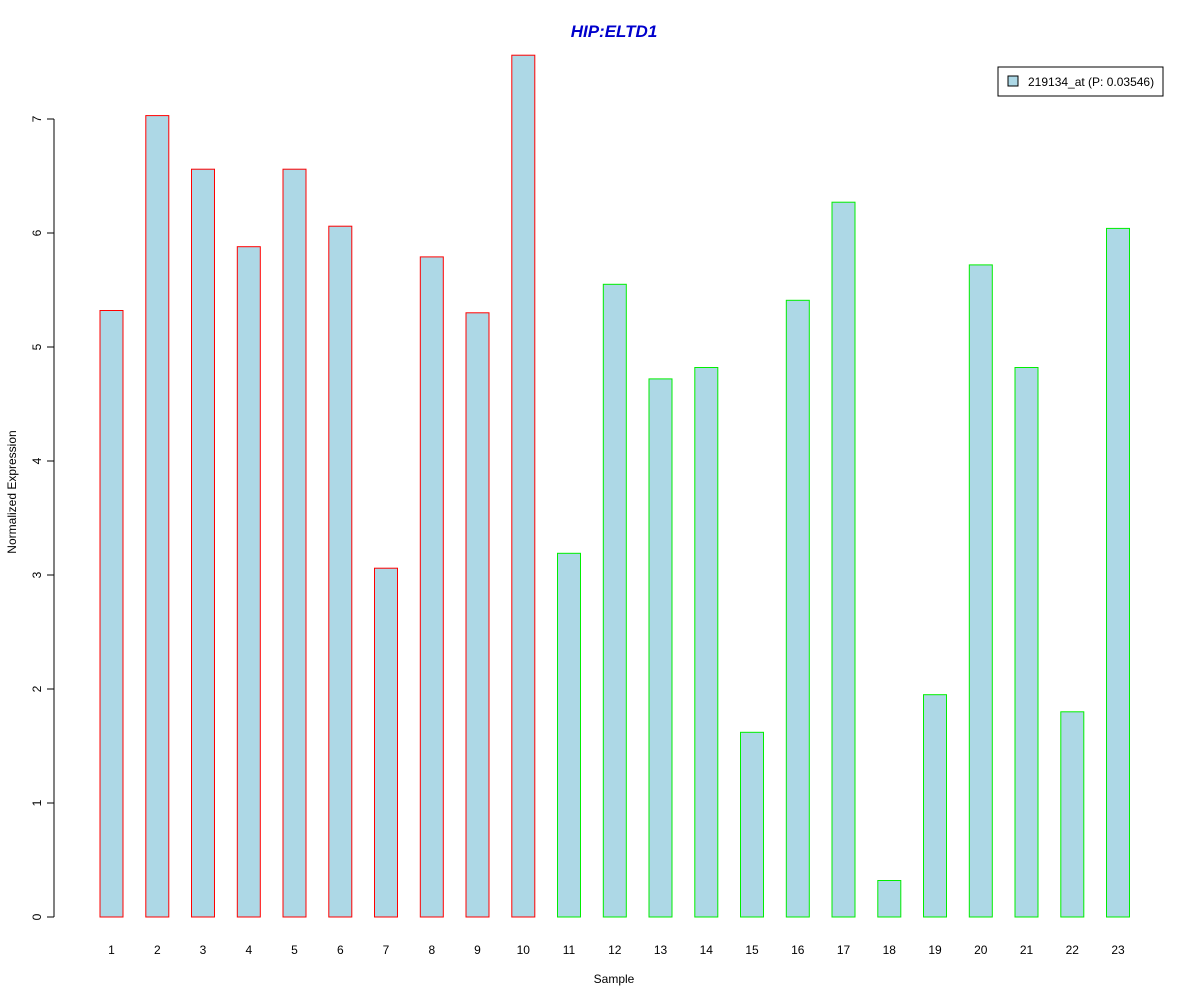 This screenshot has height=1000, width=1200. I want to click on x-axis-label: Sample, so click(614, 979).